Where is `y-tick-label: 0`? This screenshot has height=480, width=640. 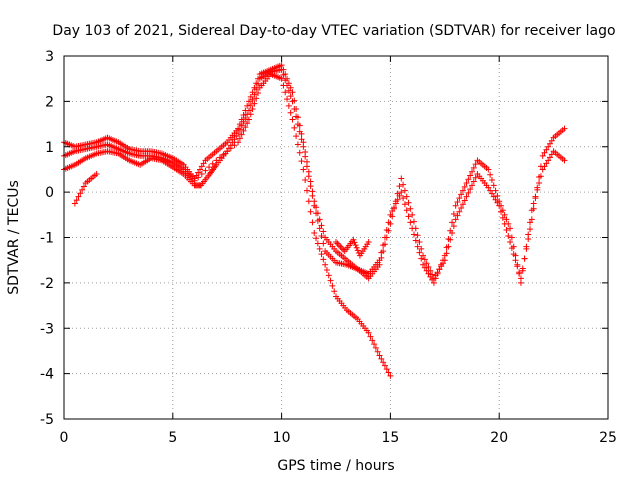
y-tick-label: 0 is located at coordinates (49, 193).